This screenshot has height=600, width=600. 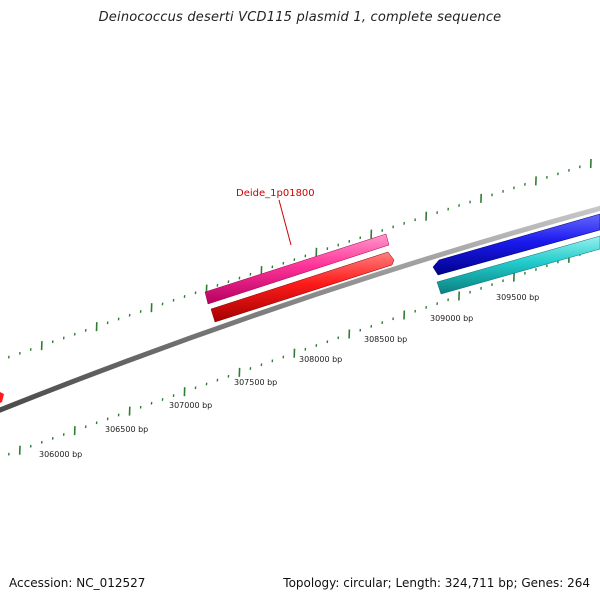 What do you see at coordinates (517, 297) in the screenshot?
I see `scale-label-309500: 309500 bp` at bounding box center [517, 297].